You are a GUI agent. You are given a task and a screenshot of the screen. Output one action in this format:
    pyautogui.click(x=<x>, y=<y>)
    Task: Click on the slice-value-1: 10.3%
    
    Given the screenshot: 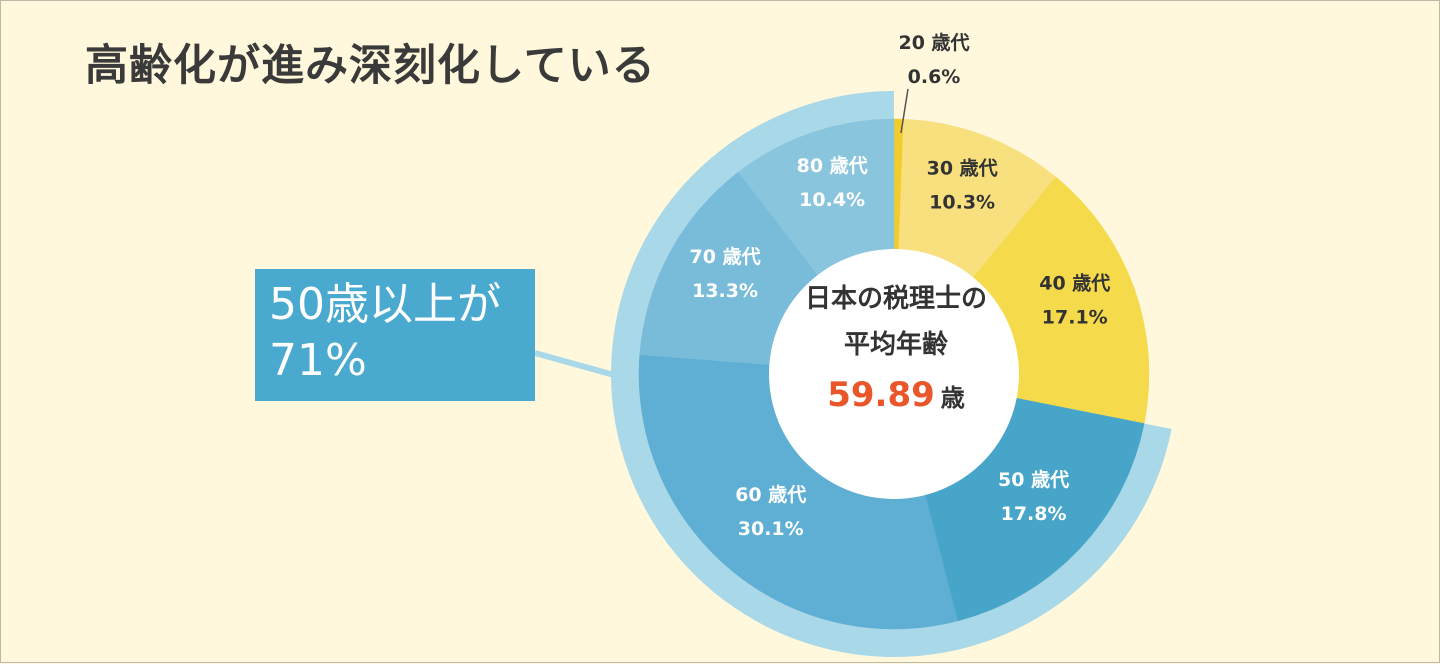 What is the action you would take?
    pyautogui.click(x=962, y=202)
    